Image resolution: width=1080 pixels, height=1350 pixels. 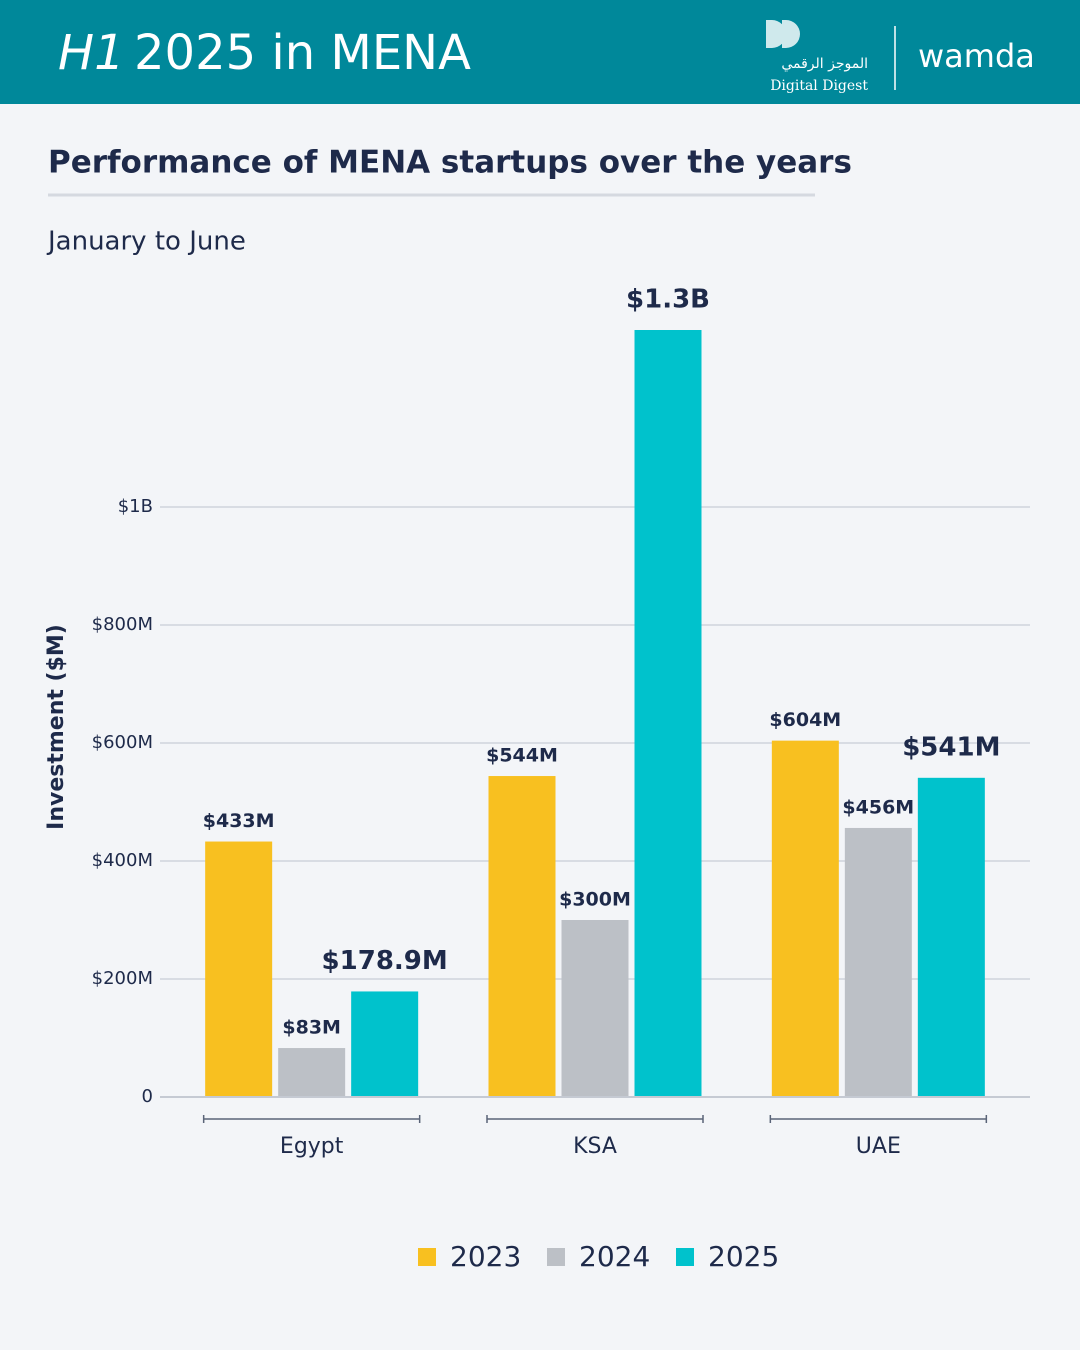 What do you see at coordinates (302, 53) in the screenshot?
I see `header-title: 2025 in MENA` at bounding box center [302, 53].